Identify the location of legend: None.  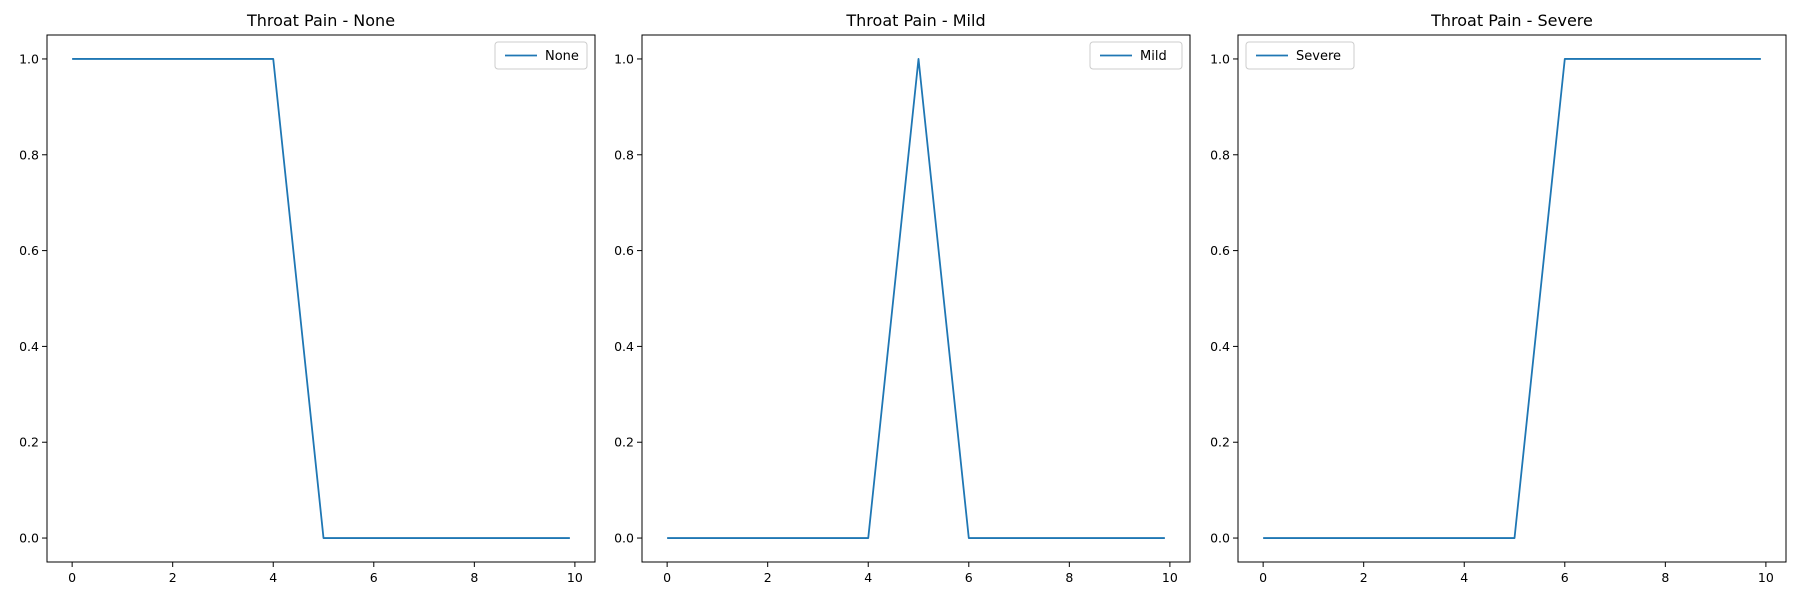
(541, 55).